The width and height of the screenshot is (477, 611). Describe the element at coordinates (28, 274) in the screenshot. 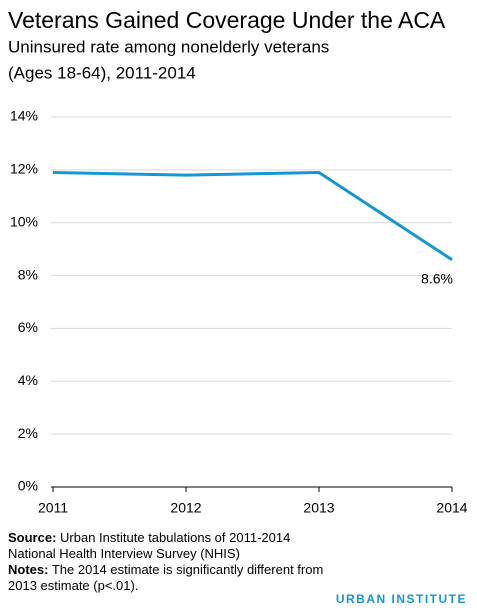

I see `y-tick-label: 8%` at that location.